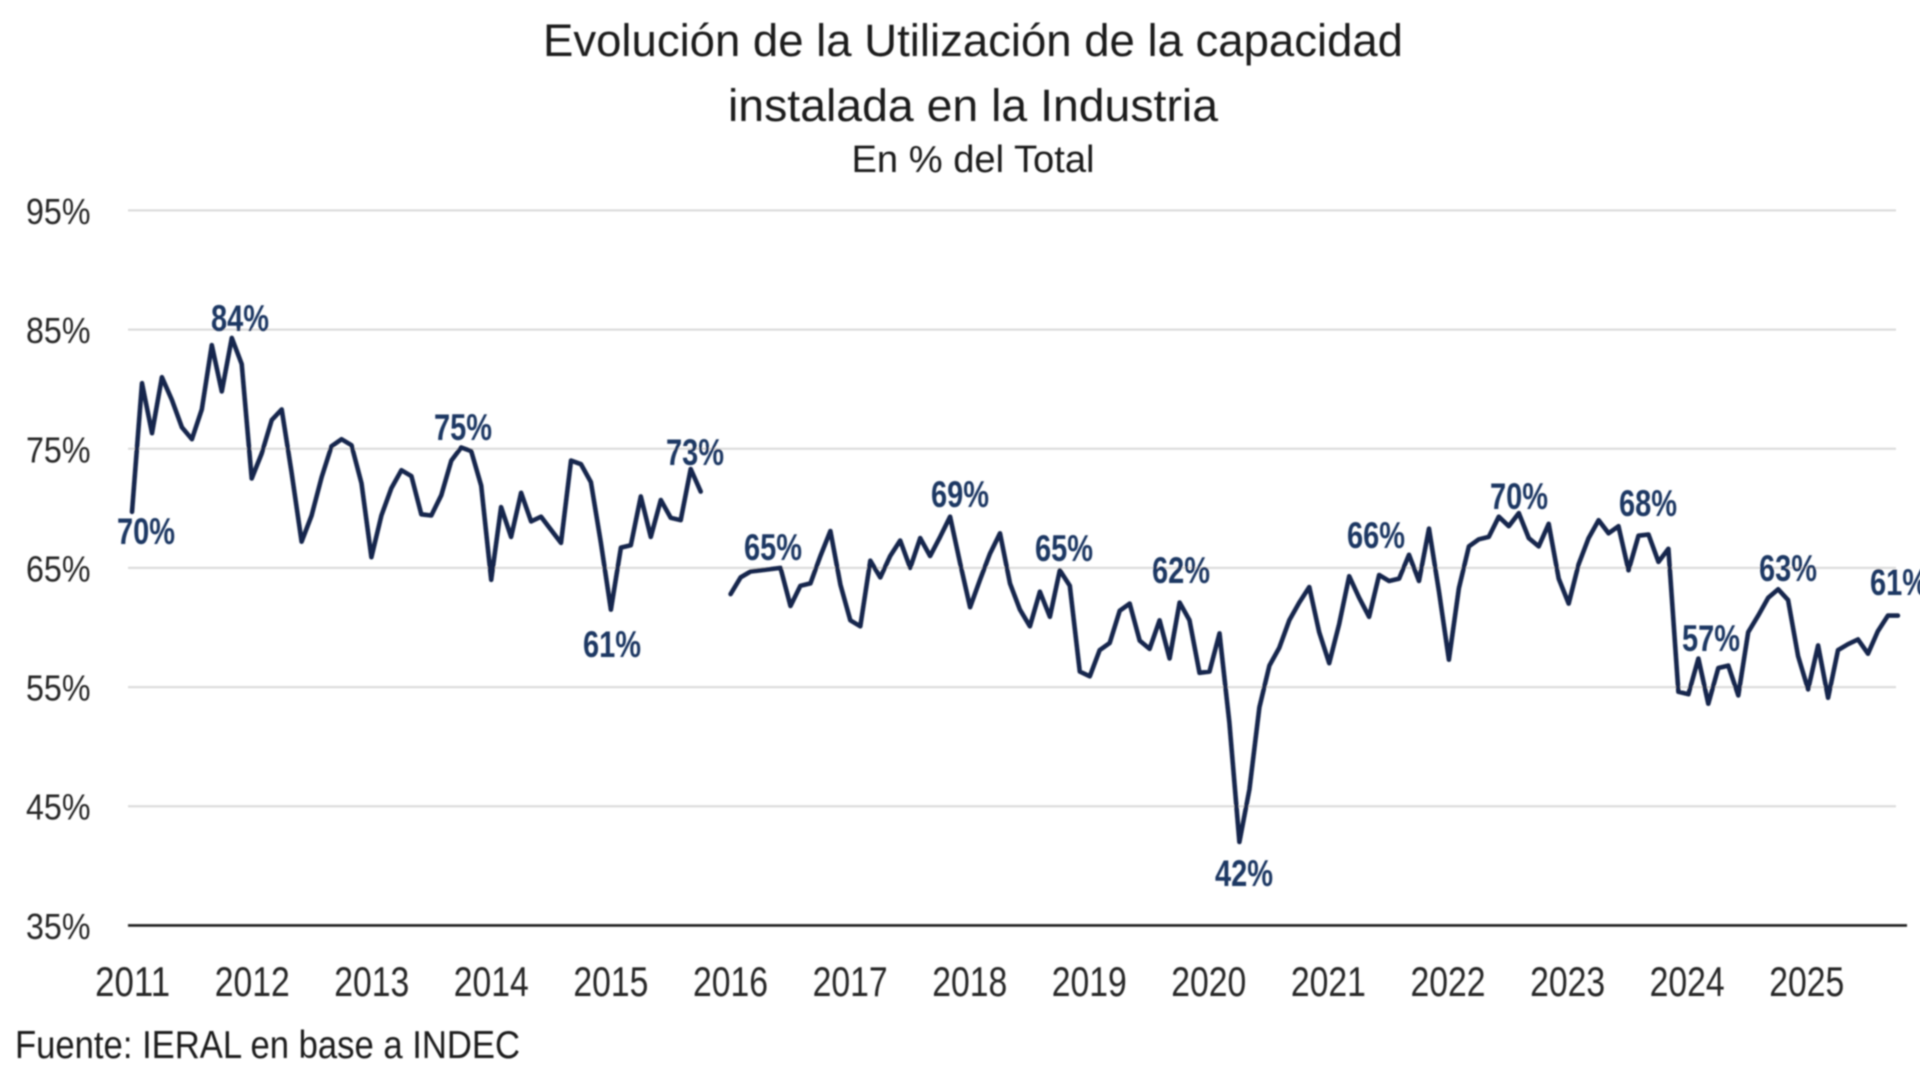  Describe the element at coordinates (1806, 981) in the screenshot. I see `svg-text: 2025` at that location.